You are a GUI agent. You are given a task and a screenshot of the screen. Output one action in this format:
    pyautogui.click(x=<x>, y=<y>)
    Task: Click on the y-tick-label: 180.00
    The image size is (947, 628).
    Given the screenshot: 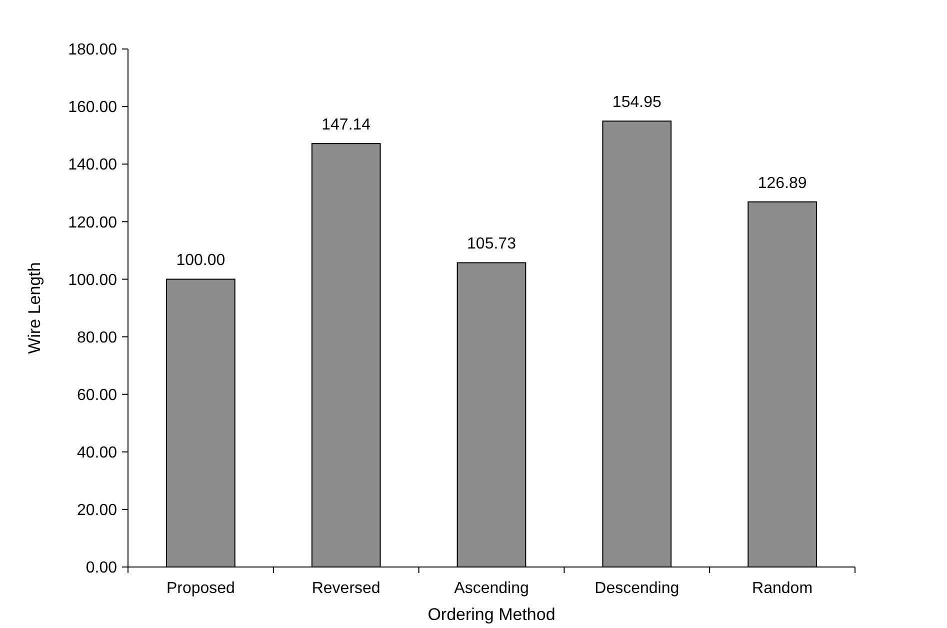 What is the action you would take?
    pyautogui.click(x=93, y=50)
    